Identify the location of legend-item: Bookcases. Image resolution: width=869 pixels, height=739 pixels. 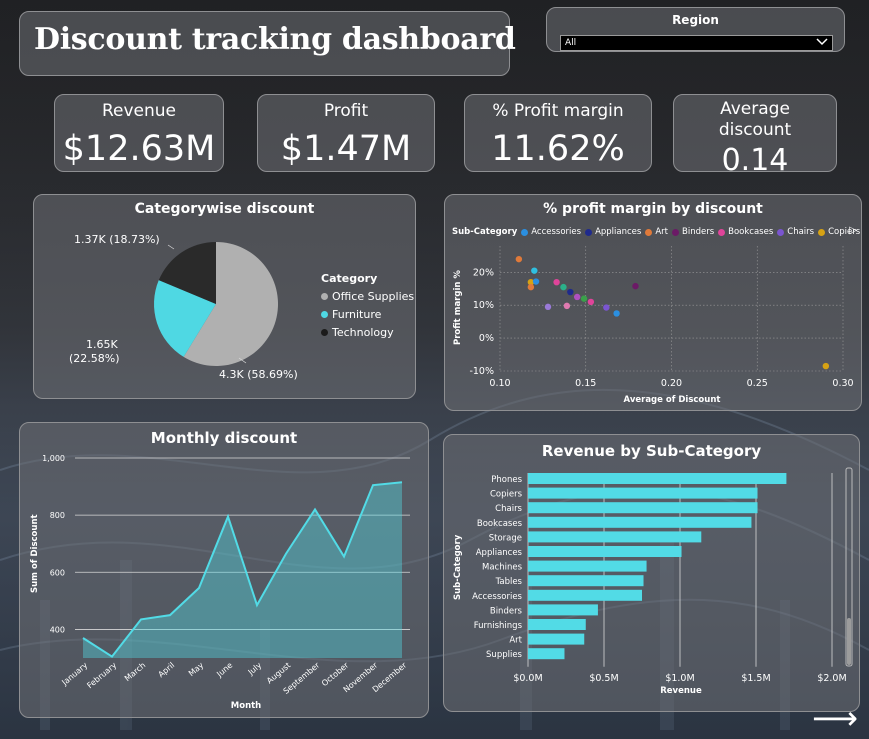
(745, 232).